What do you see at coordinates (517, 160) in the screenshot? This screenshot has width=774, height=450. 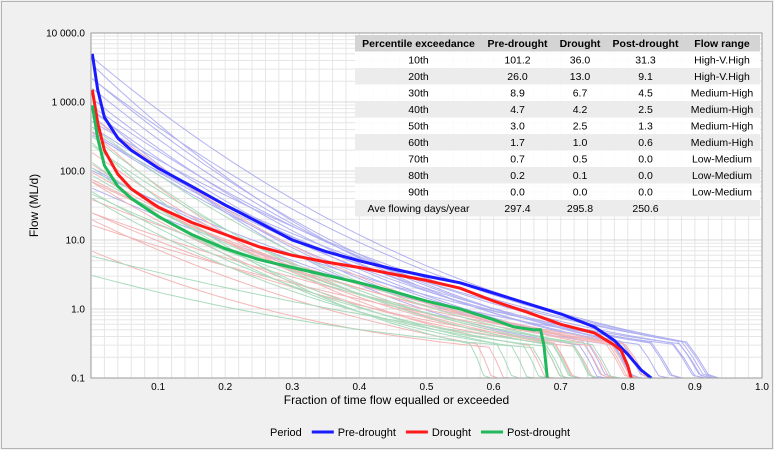 I see `table-cell: 0.7` at bounding box center [517, 160].